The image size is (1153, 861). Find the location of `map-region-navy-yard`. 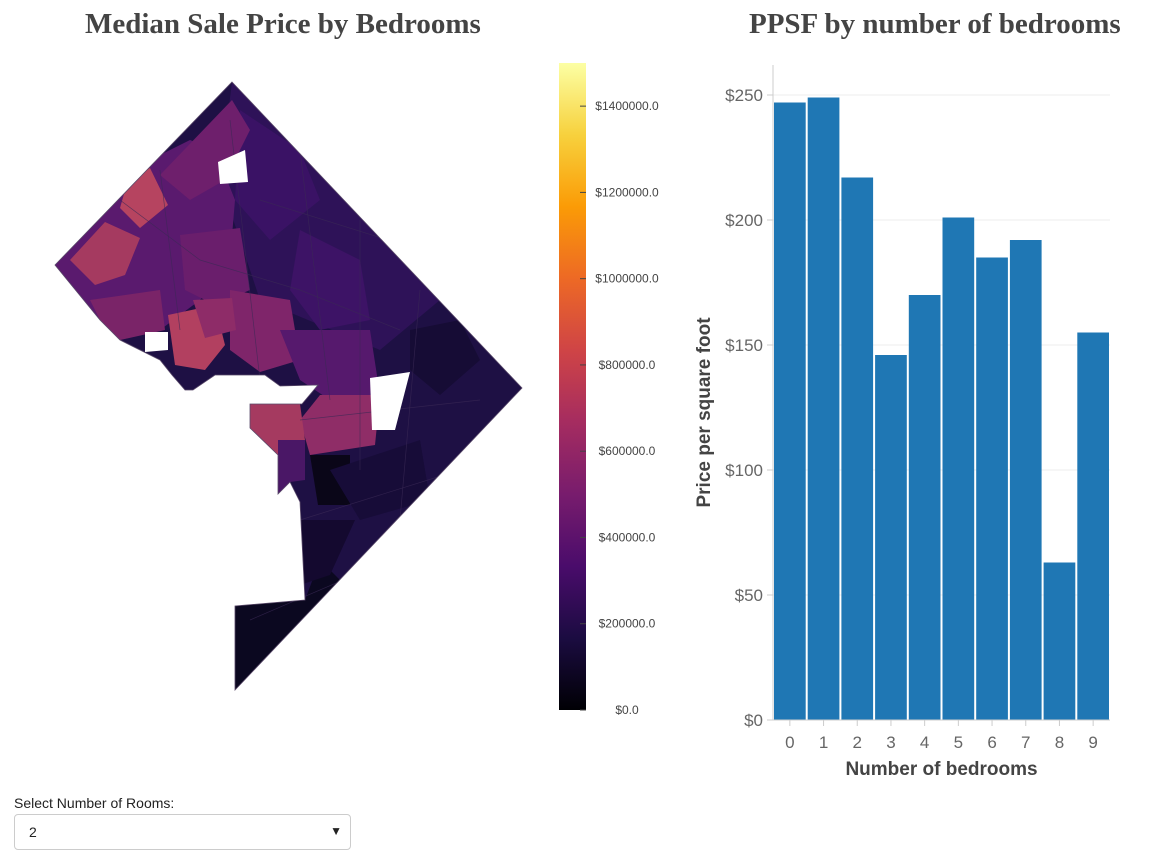

map-region-navy-yard is located at coordinates (291, 467).